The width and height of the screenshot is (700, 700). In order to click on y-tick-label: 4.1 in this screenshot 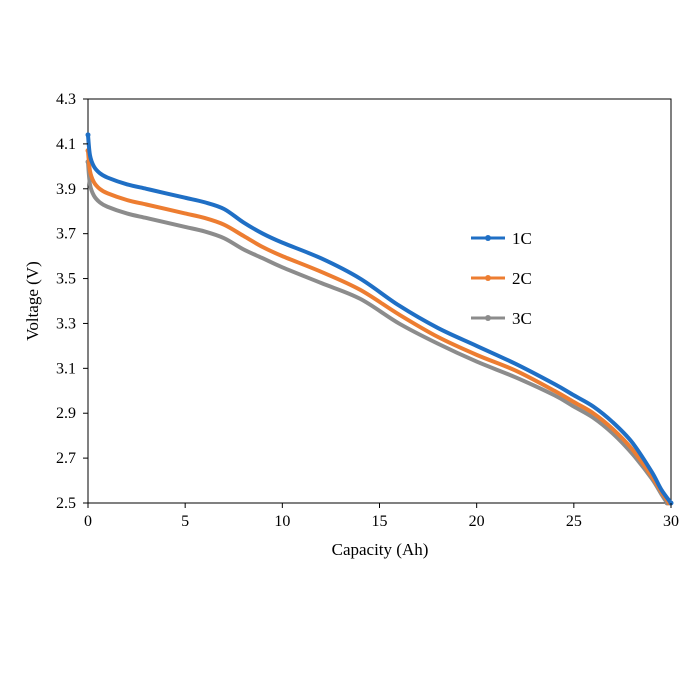, I will do `click(66, 144)`.